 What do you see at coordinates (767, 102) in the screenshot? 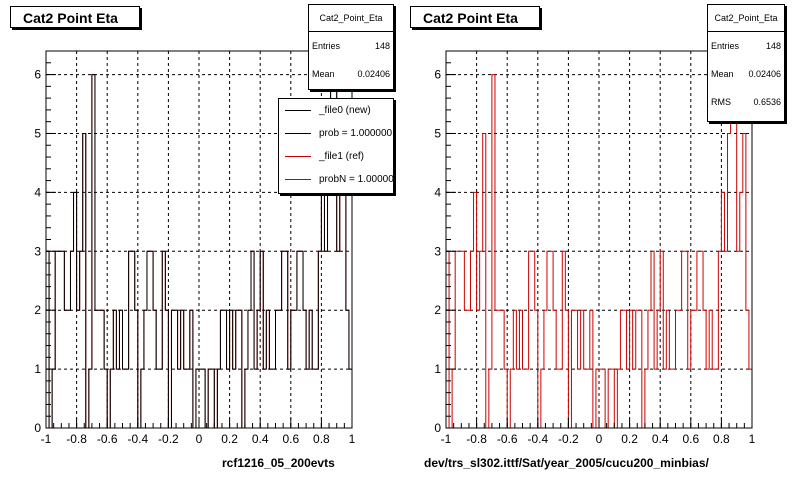
I see `stats-rms-value: 0.6536` at bounding box center [767, 102].